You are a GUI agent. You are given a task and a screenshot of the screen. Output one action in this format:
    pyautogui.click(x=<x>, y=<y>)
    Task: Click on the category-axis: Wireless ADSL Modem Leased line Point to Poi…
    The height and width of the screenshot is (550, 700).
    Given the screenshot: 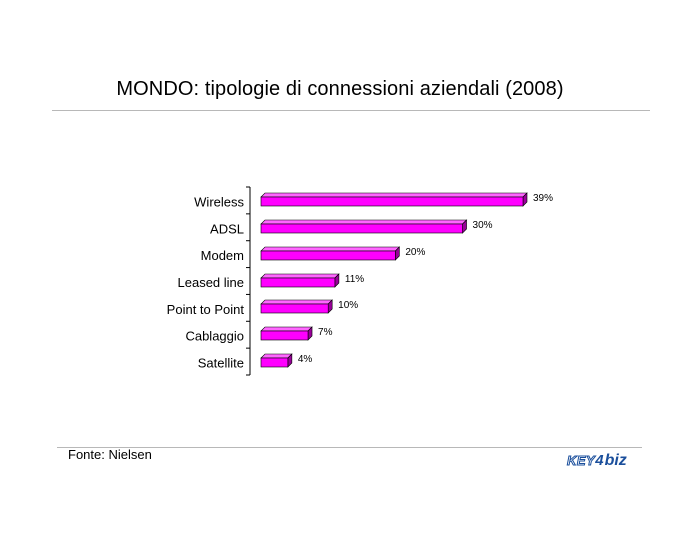 What is the action you would take?
    pyautogui.click(x=209, y=281)
    